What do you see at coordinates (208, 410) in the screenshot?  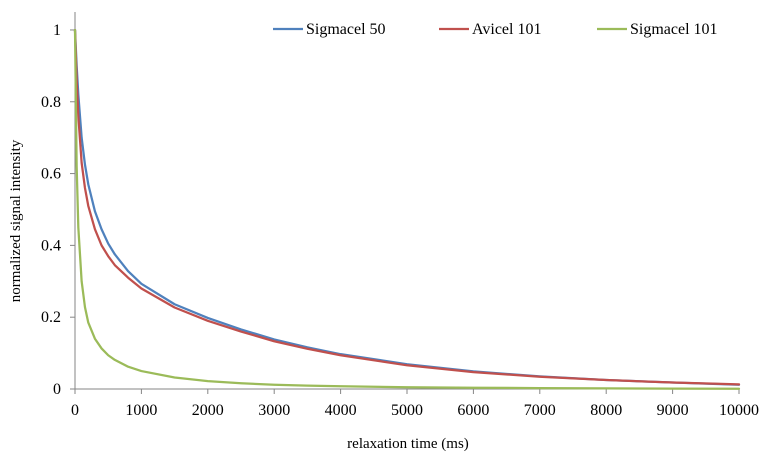 I see `x-tick-label: 2000` at bounding box center [208, 410].